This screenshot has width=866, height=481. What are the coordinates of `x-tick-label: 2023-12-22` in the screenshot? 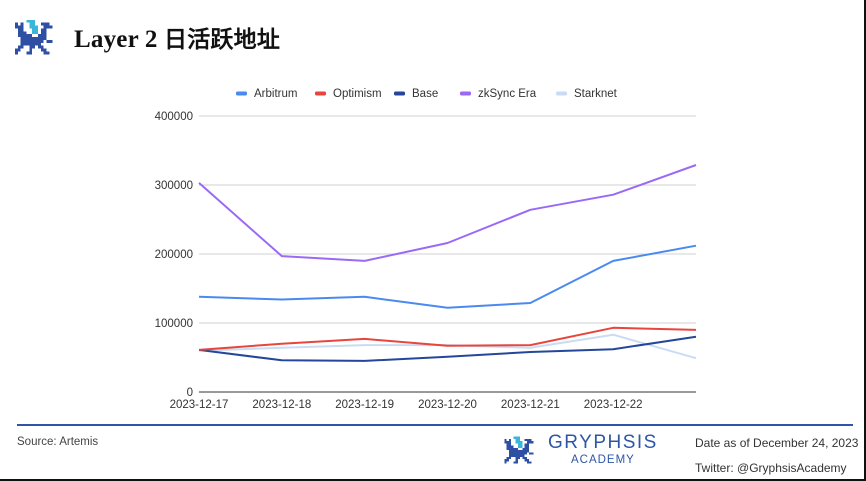 It's located at (613, 405).